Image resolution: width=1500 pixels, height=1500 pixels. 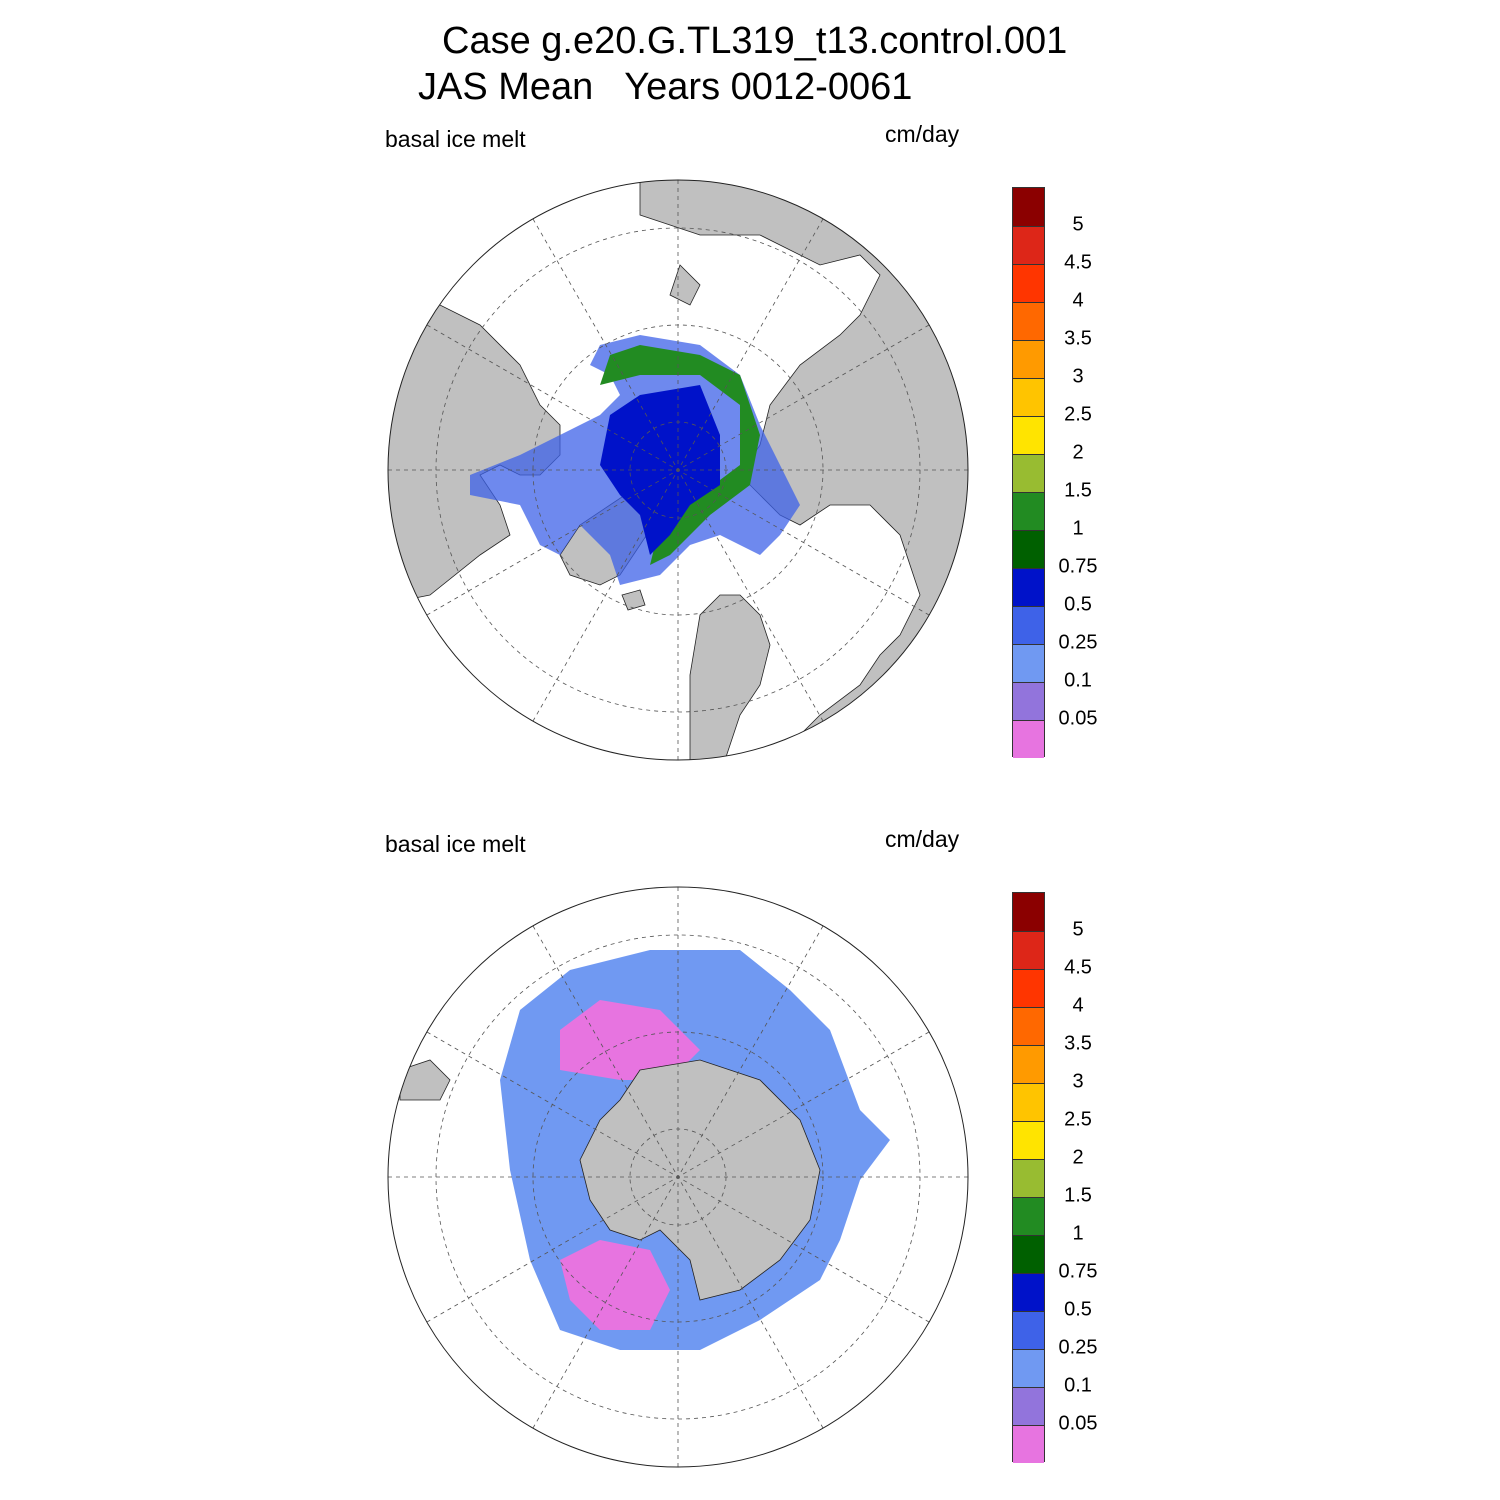 What do you see at coordinates (615, 1285) in the screenshot?
I see `south-melt-pink-weddell` at bounding box center [615, 1285].